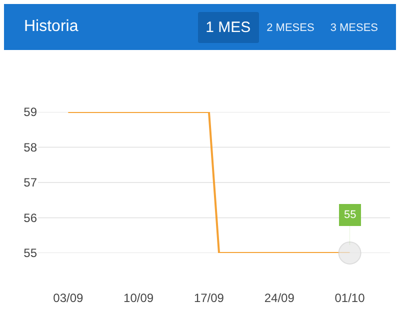  Describe the element at coordinates (350, 215) in the screenshot. I see `data-label: 55` at that location.